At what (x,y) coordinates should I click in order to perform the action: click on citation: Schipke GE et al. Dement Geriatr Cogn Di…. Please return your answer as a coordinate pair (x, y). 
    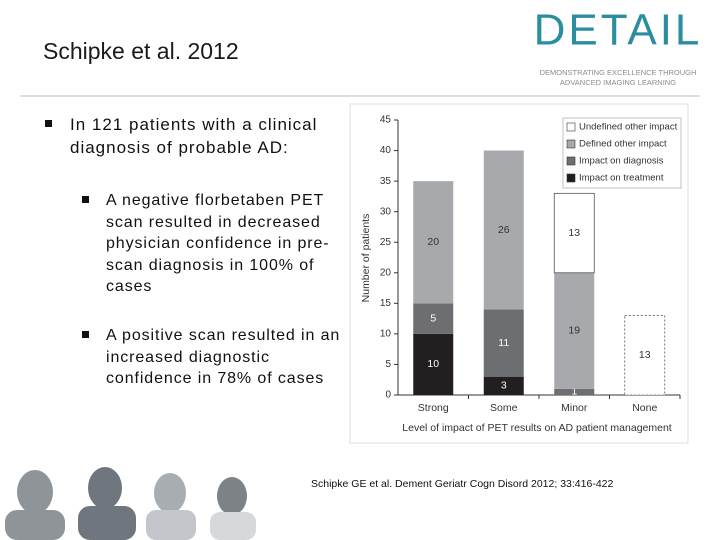
    Looking at the image, I should click on (462, 484).